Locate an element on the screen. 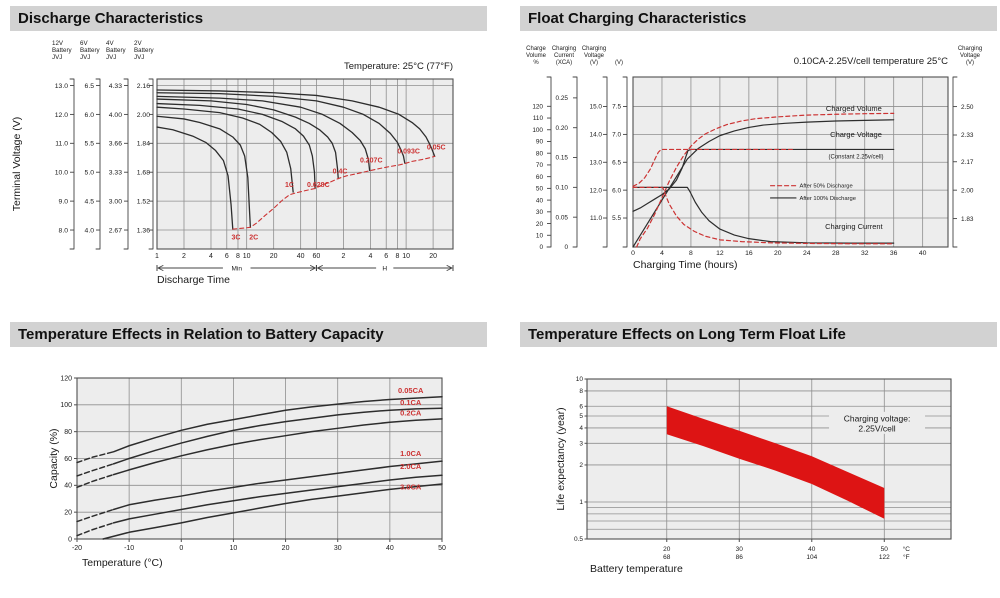 Image resolution: width=1000 pixels, height=598 pixels. axis-header: Current is located at coordinates (564, 56).